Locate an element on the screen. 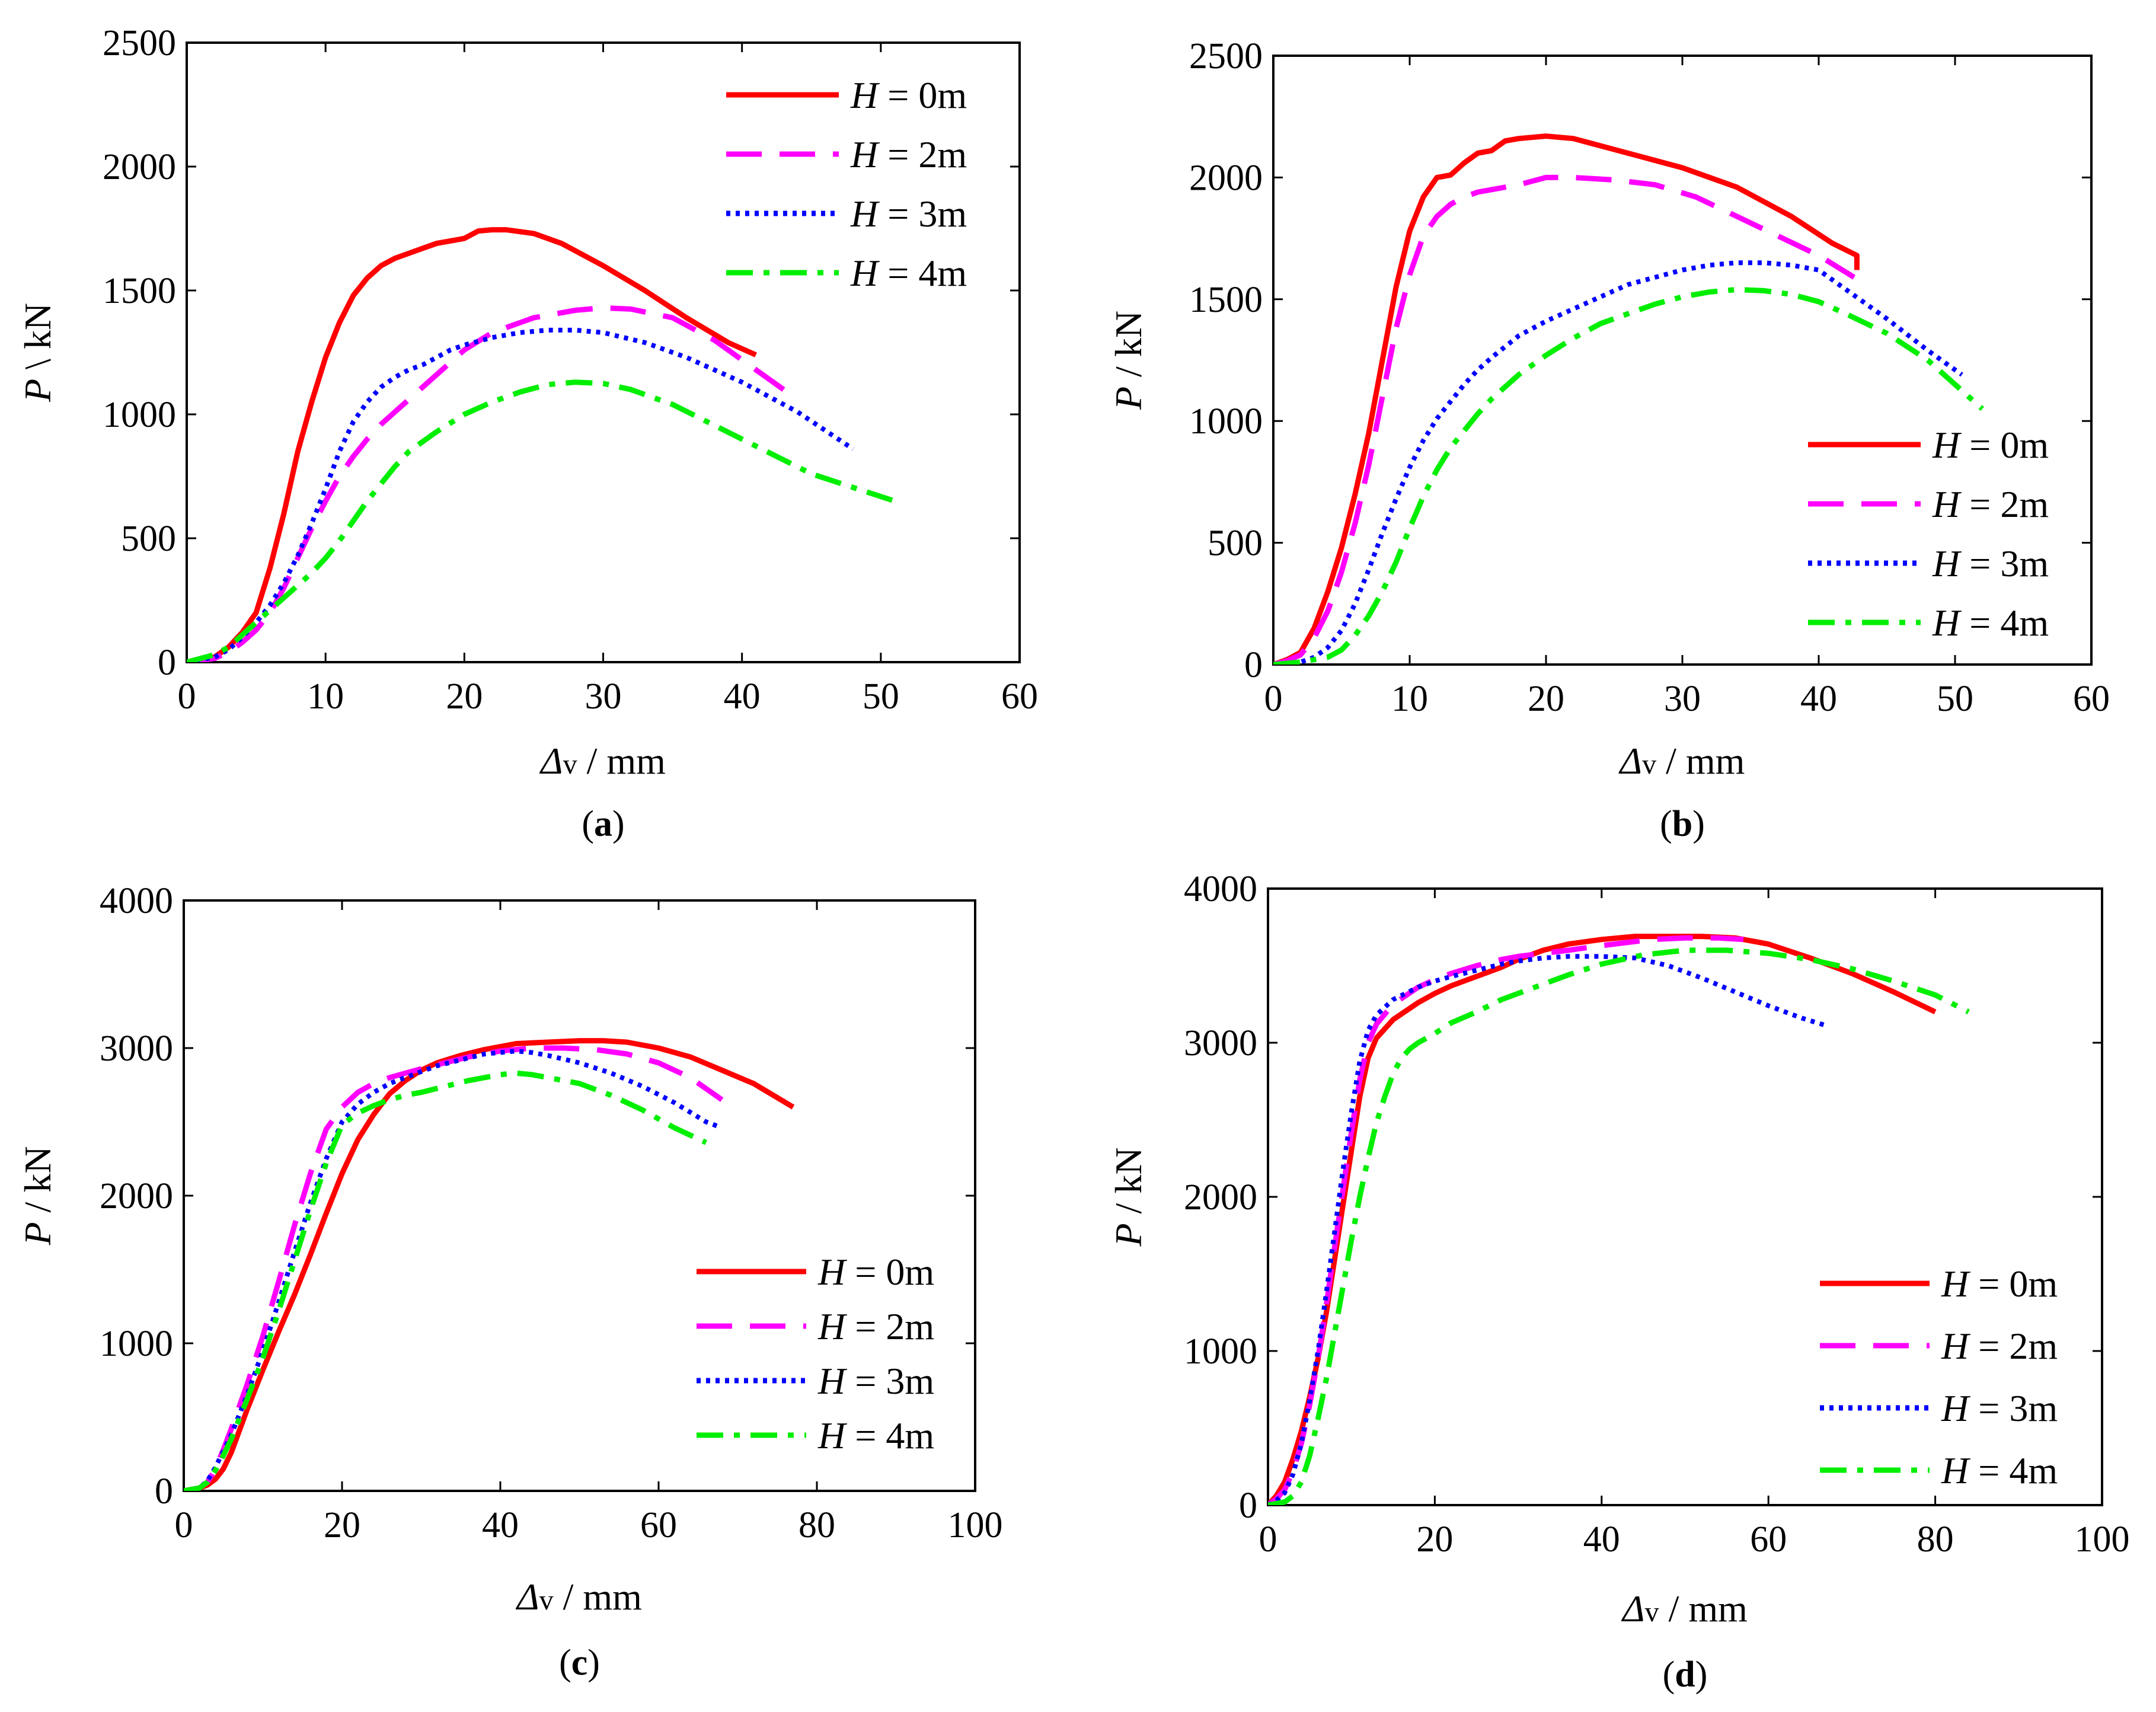  panel-label: (a) is located at coordinates (603, 824).